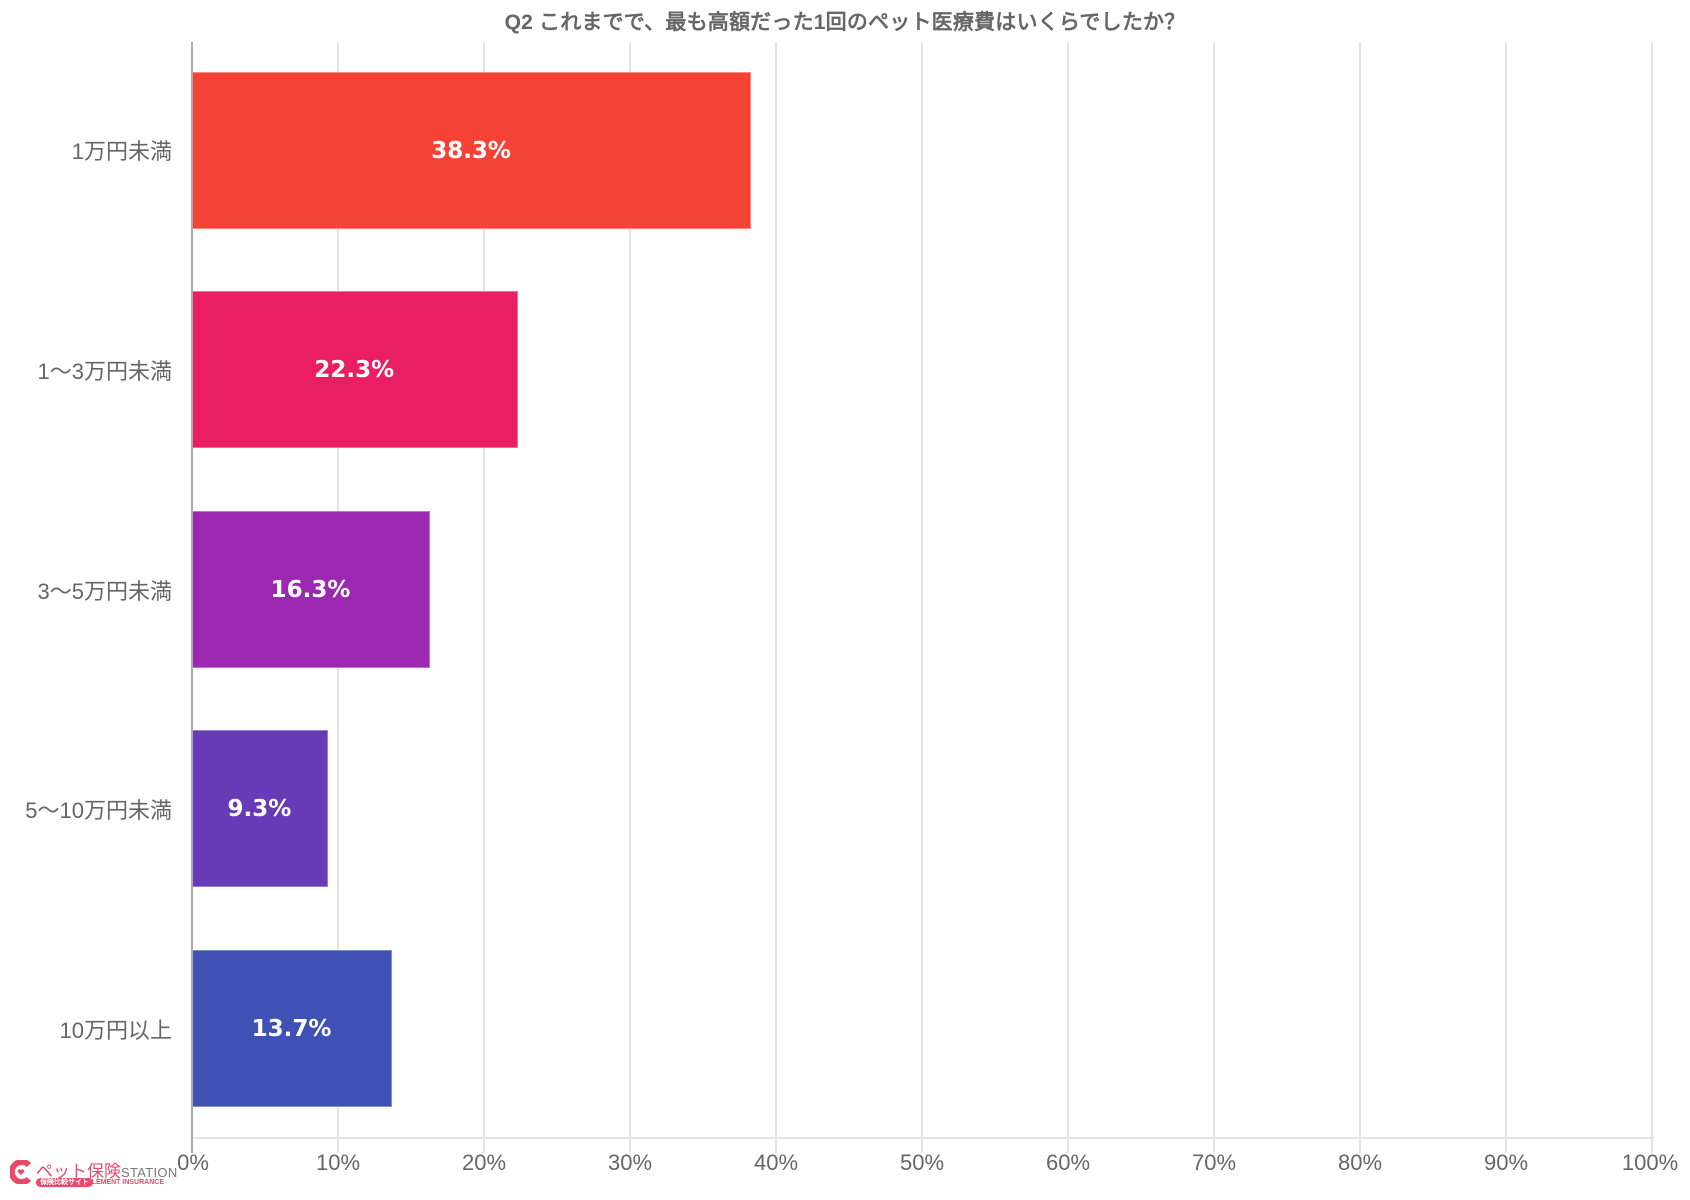  Describe the element at coordinates (121, 151) in the screenshot. I see `category-label: 1万円未満` at that location.